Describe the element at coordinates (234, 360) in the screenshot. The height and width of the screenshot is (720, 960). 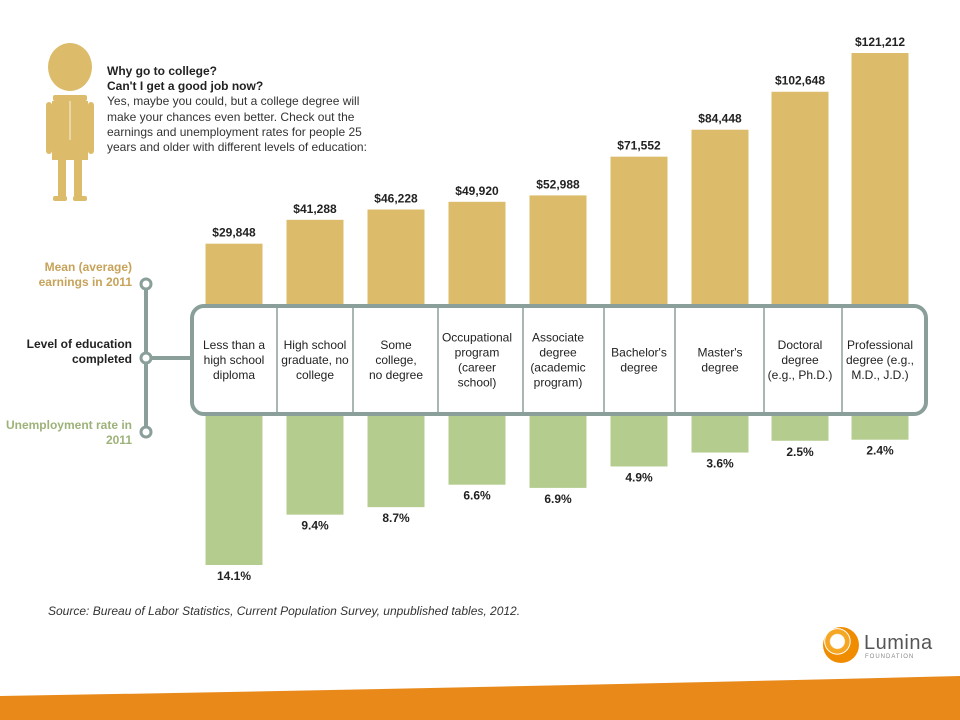
I see `category-label: Less than a high school diploma` at that location.